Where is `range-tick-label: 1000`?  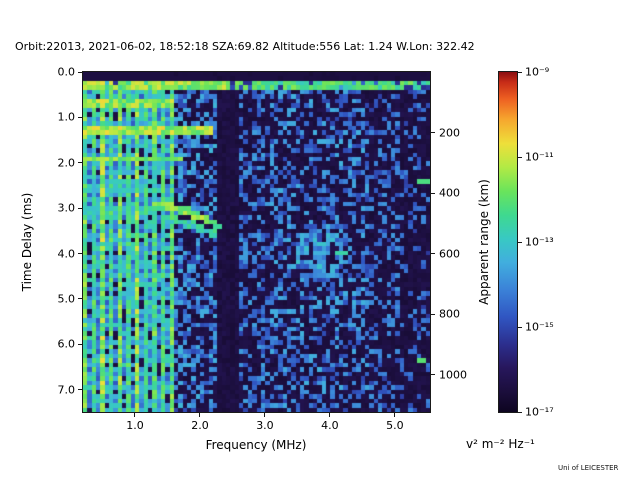
range-tick-label: 1000 is located at coordinates (453, 375).